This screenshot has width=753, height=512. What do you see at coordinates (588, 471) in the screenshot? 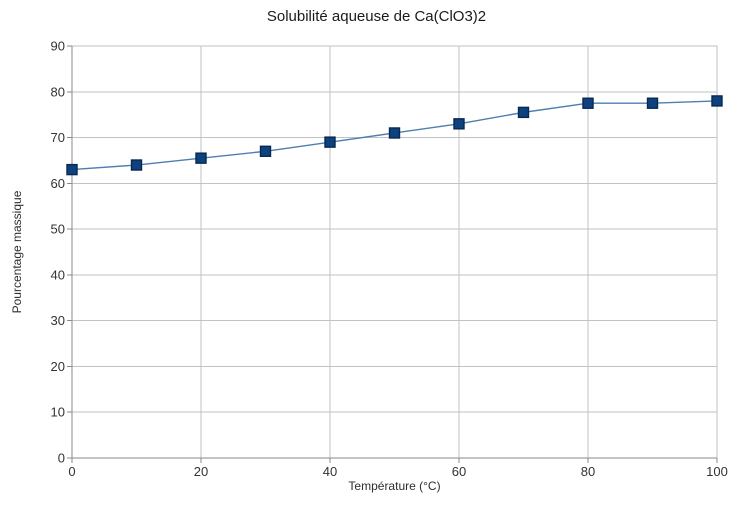
I see `x-tick-label: 80` at bounding box center [588, 471].